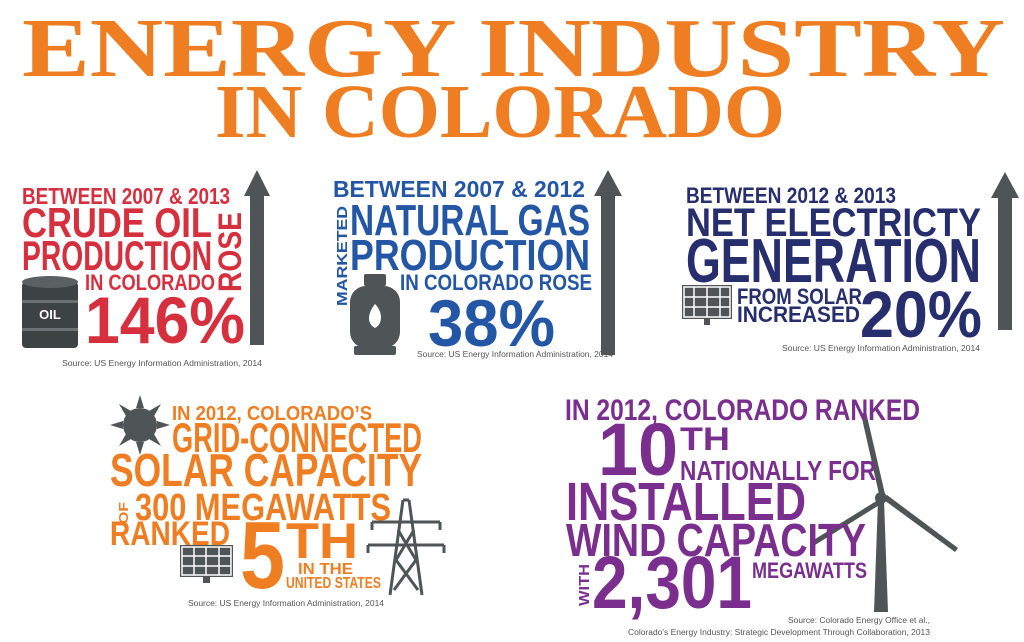 This screenshot has height=642, width=1024. What do you see at coordinates (262, 555) in the screenshot?
I see `rank: 5` at bounding box center [262, 555].